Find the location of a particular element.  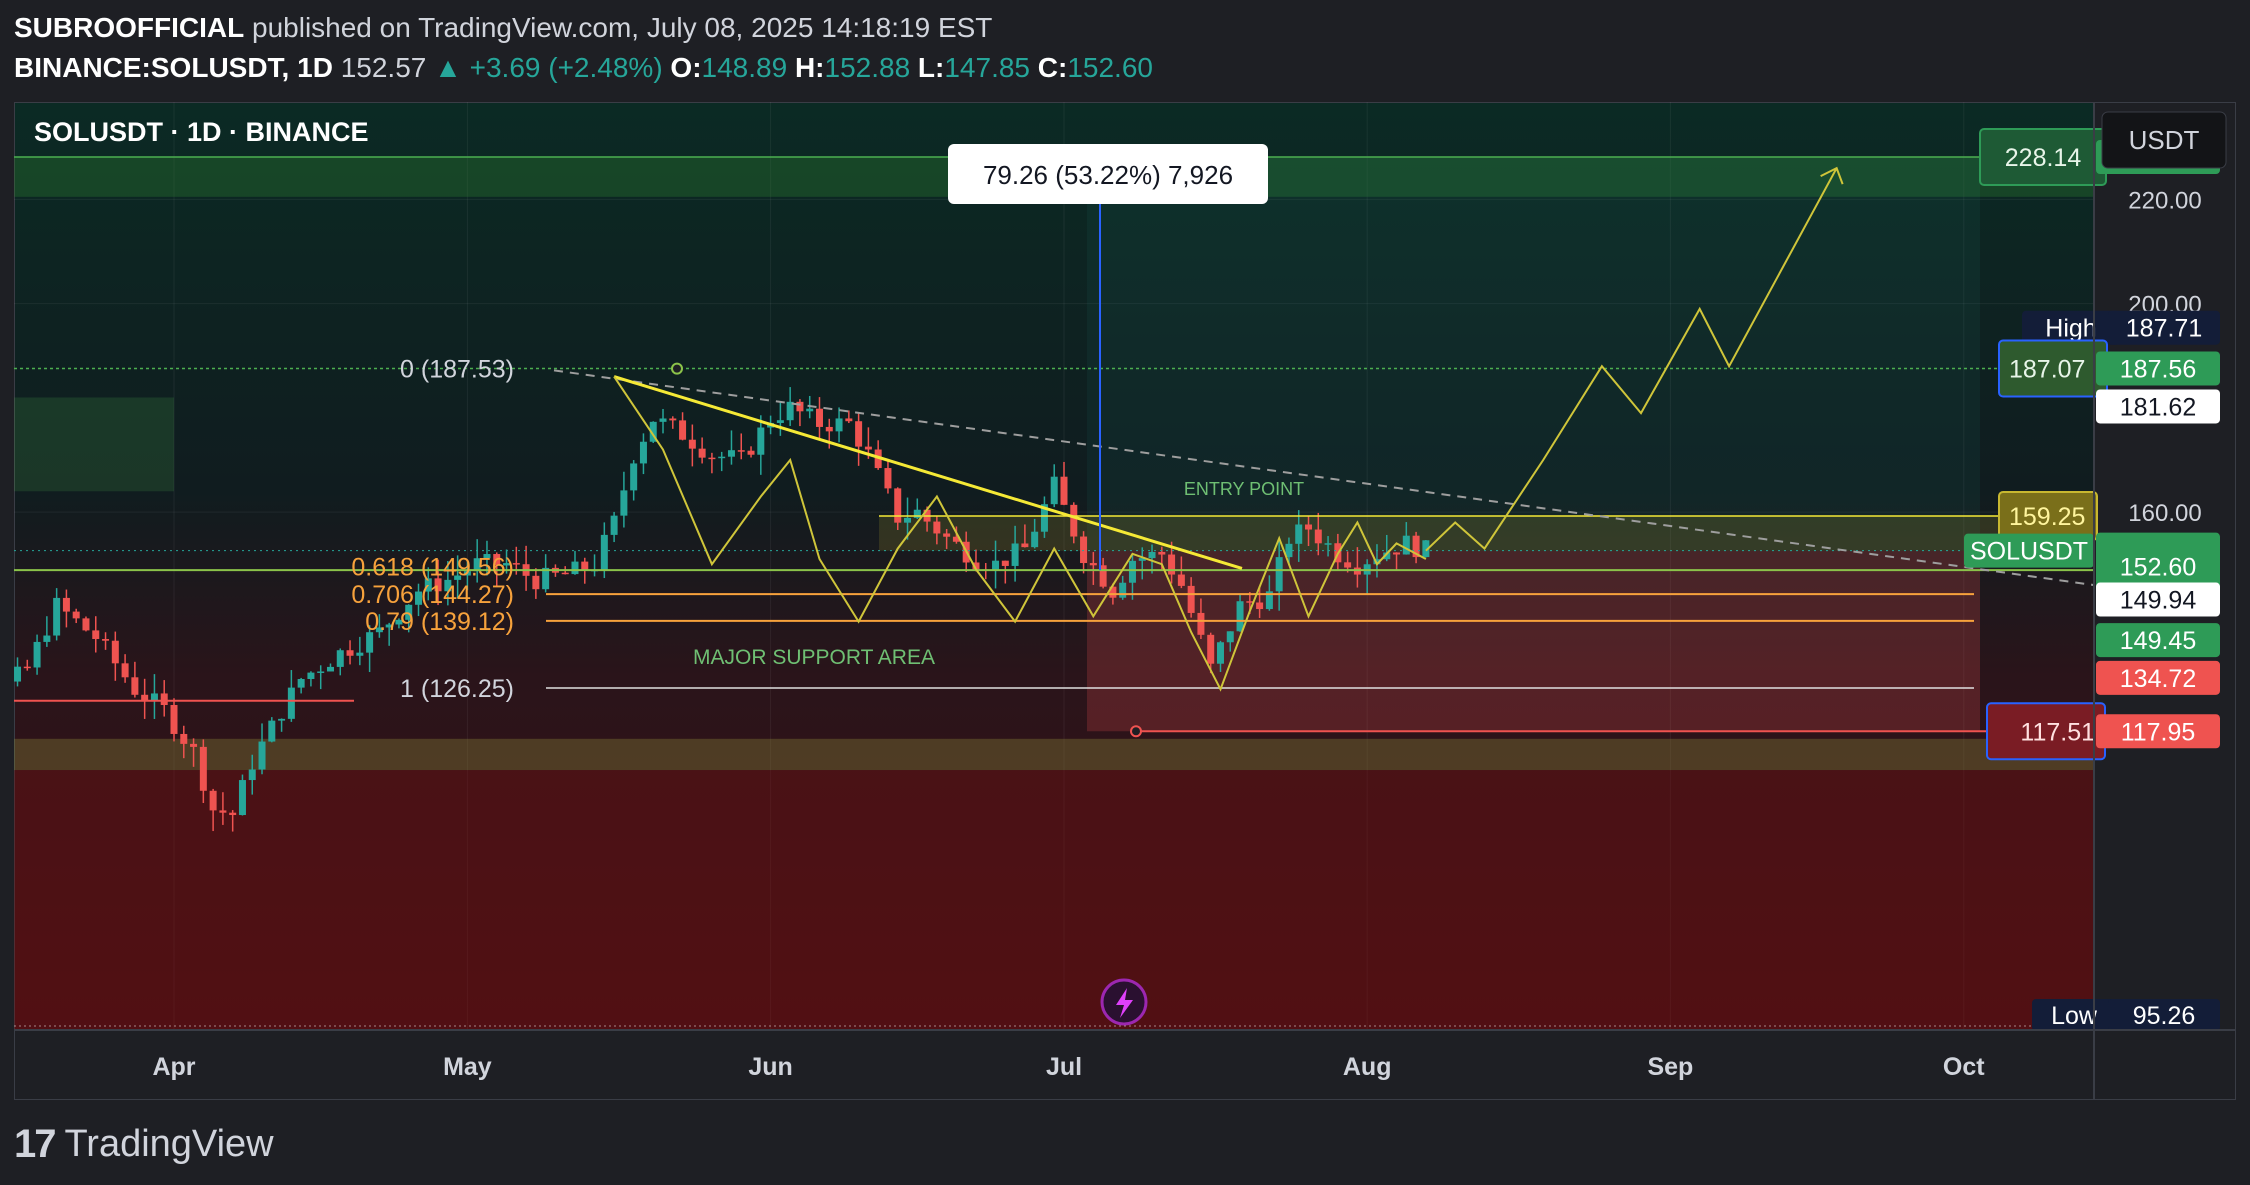

high-label-tag-text: High is located at coordinates (2070, 329).